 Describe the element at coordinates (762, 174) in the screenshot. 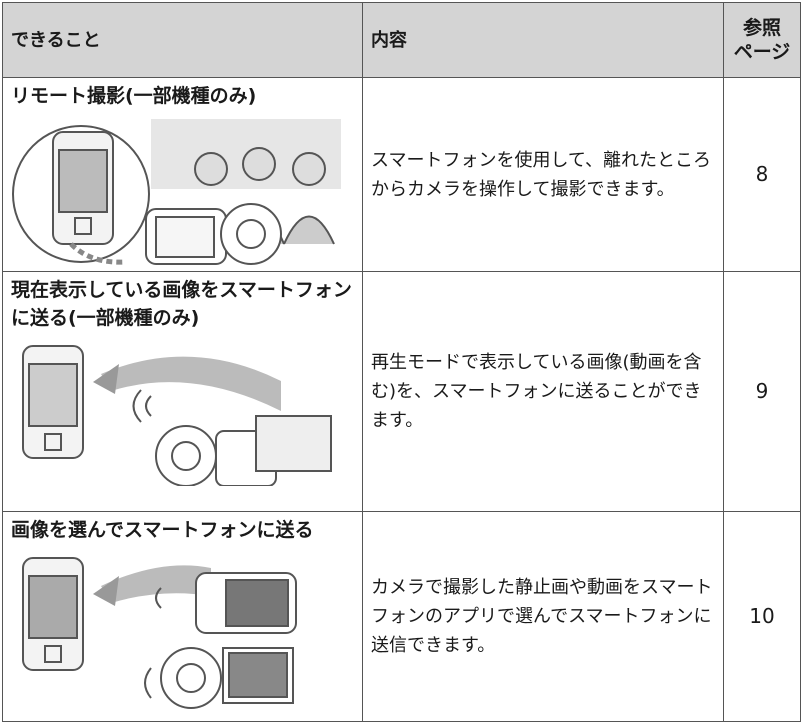

I see `page-cell: 8` at that location.